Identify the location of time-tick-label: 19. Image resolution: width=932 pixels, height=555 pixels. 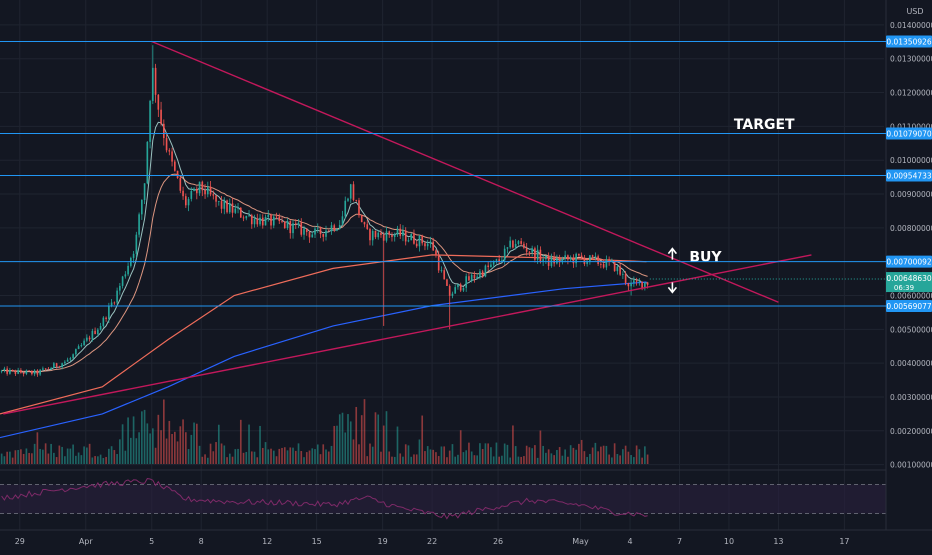
(383, 541).